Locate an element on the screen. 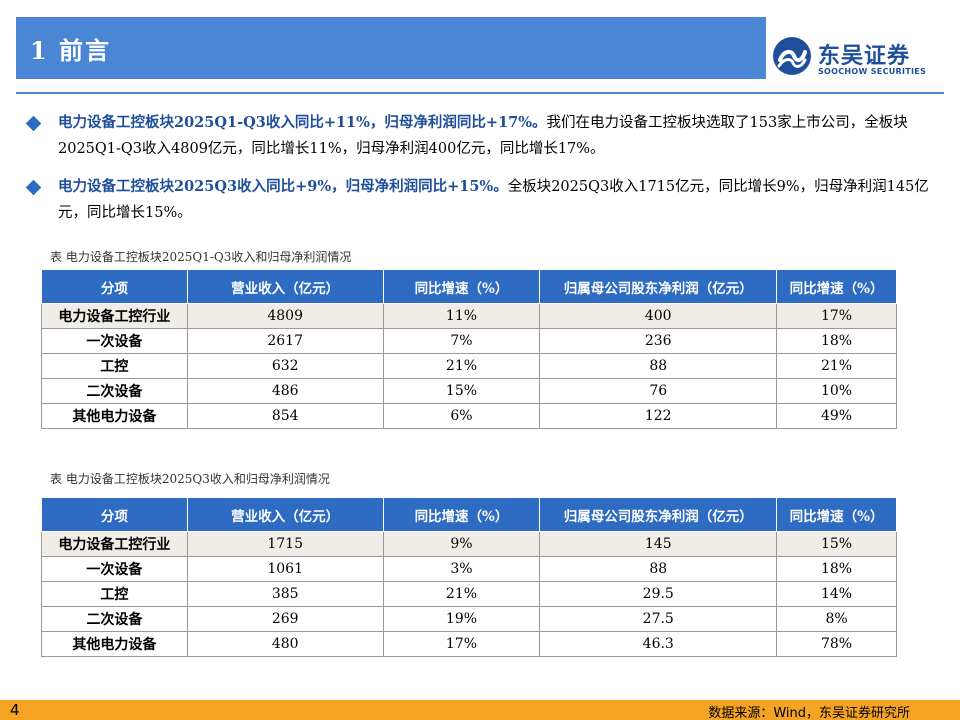 The width and height of the screenshot is (960, 720). bullet-highlight: 电力设备工控板块2025Q1-Q3收入同比+11%，归母净利润同比+17%。 is located at coordinates (302, 122).